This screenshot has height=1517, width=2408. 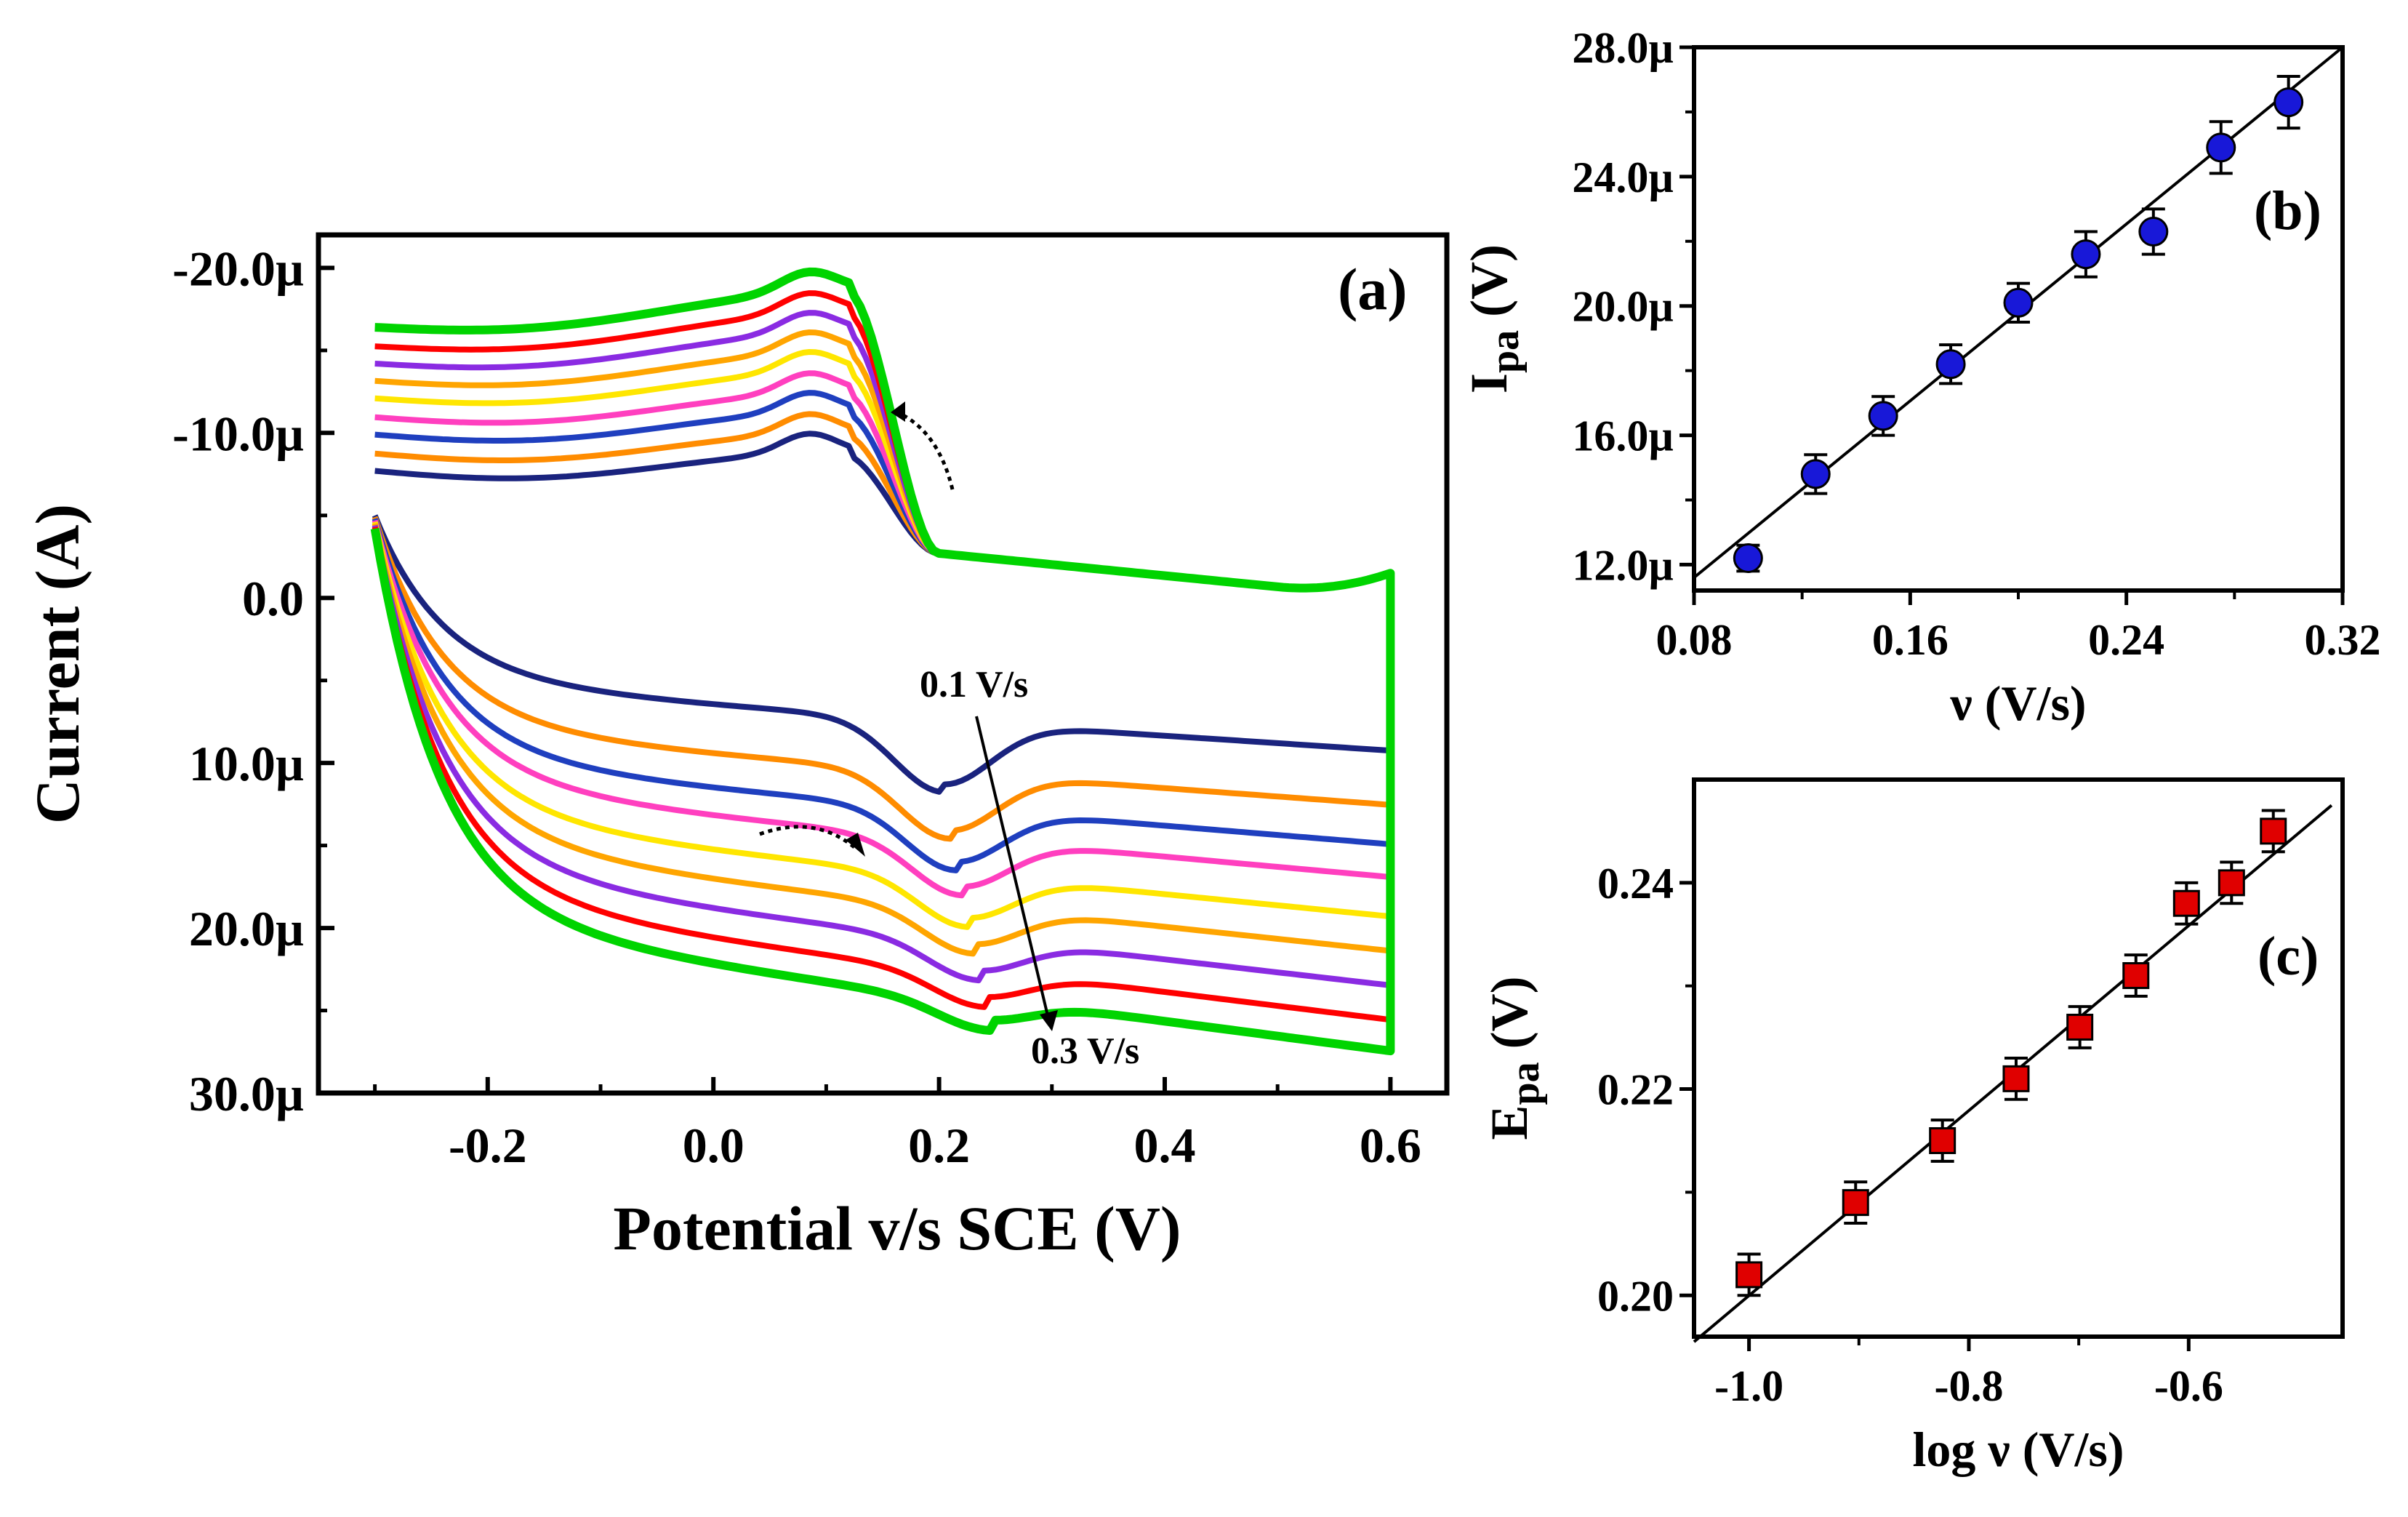 I want to click on y-tick-label-c: 0.22, so click(x=1635, y=1090).